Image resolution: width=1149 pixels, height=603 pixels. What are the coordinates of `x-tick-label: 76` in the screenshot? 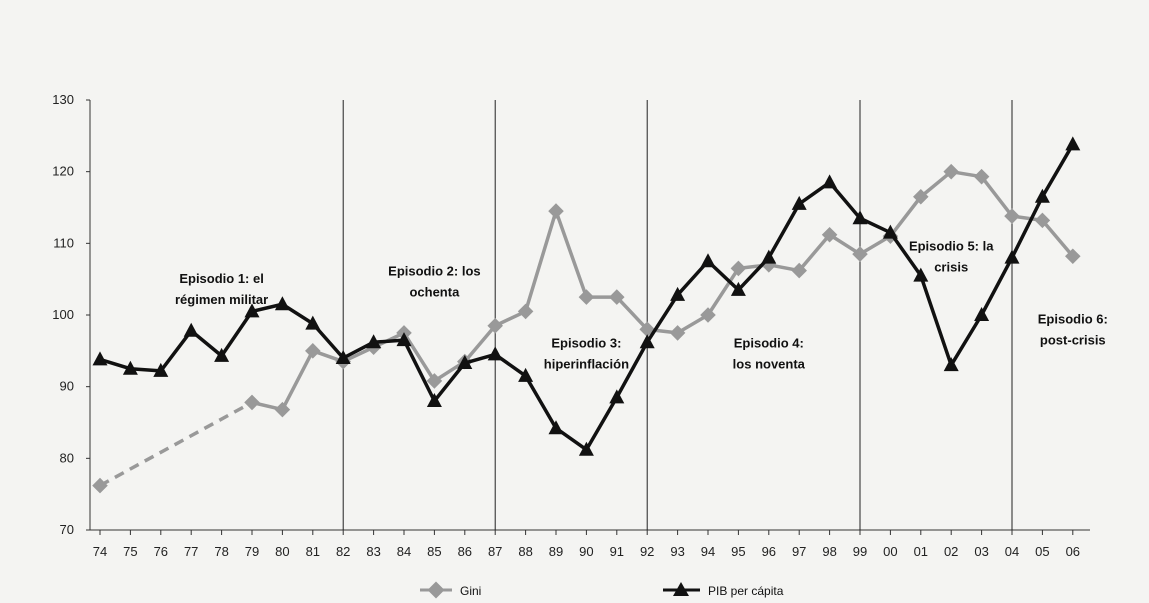 It's located at (161, 551).